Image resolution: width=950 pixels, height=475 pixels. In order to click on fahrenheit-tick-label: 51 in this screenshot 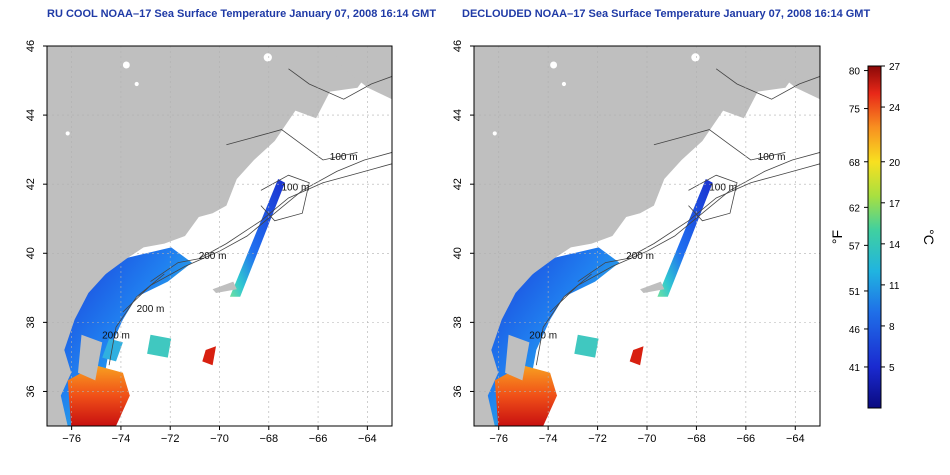, I will do `click(855, 292)`.